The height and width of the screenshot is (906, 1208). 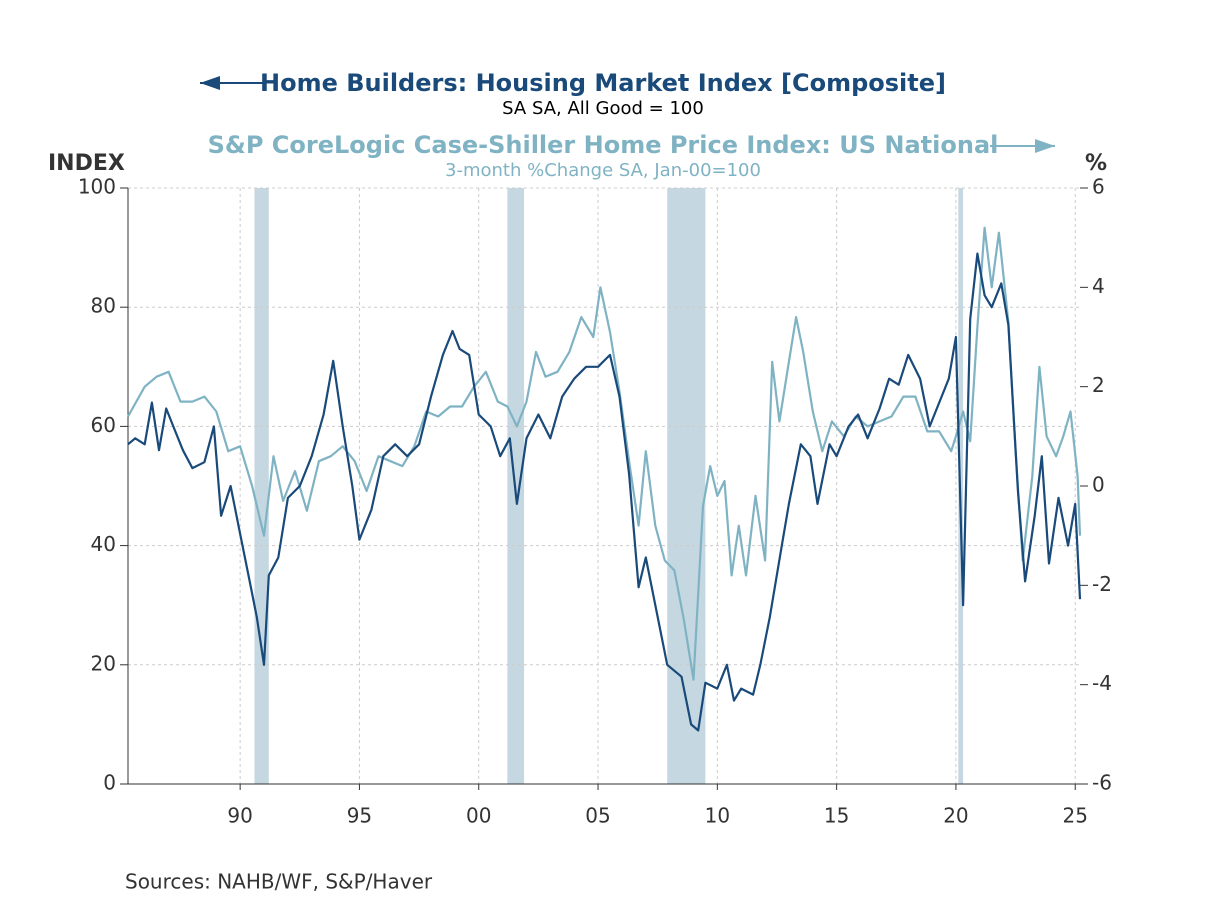 What do you see at coordinates (1102, 683) in the screenshot?
I see `y2-tick-label: -4` at bounding box center [1102, 683].